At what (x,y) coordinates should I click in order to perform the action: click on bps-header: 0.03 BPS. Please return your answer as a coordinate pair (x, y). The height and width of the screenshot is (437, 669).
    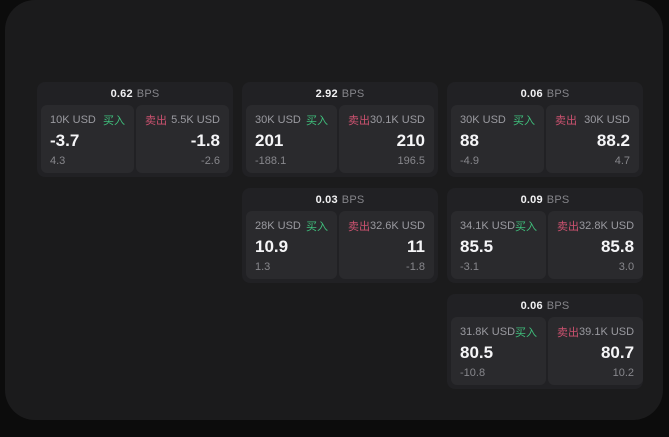
    Looking at the image, I should click on (340, 199).